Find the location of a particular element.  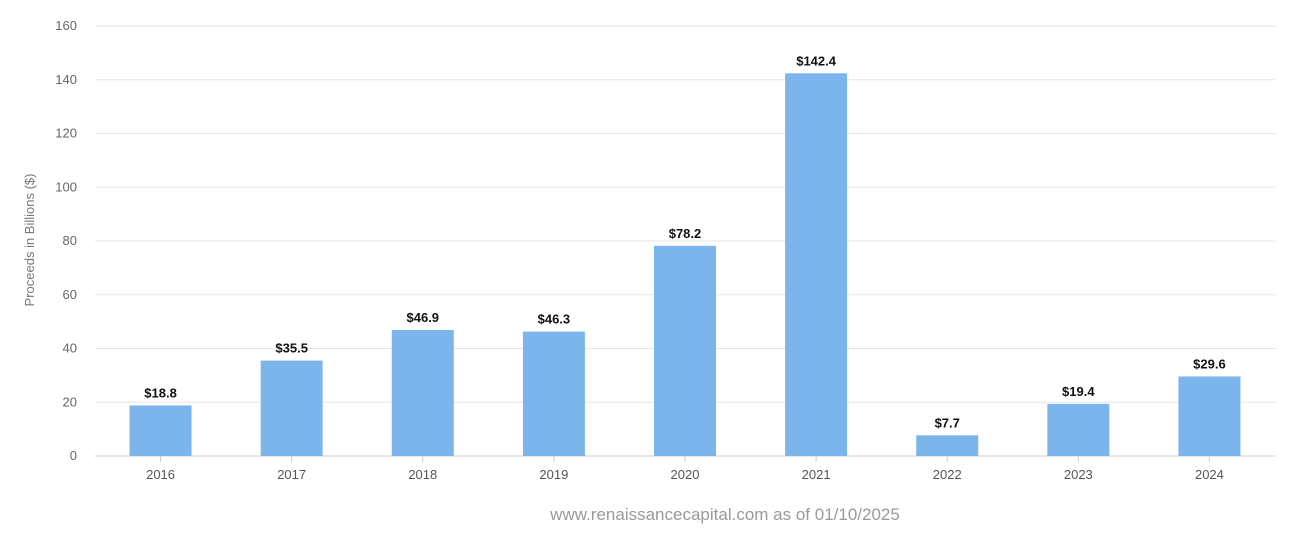

bar-value-label: $46.3 is located at coordinates (554, 319).